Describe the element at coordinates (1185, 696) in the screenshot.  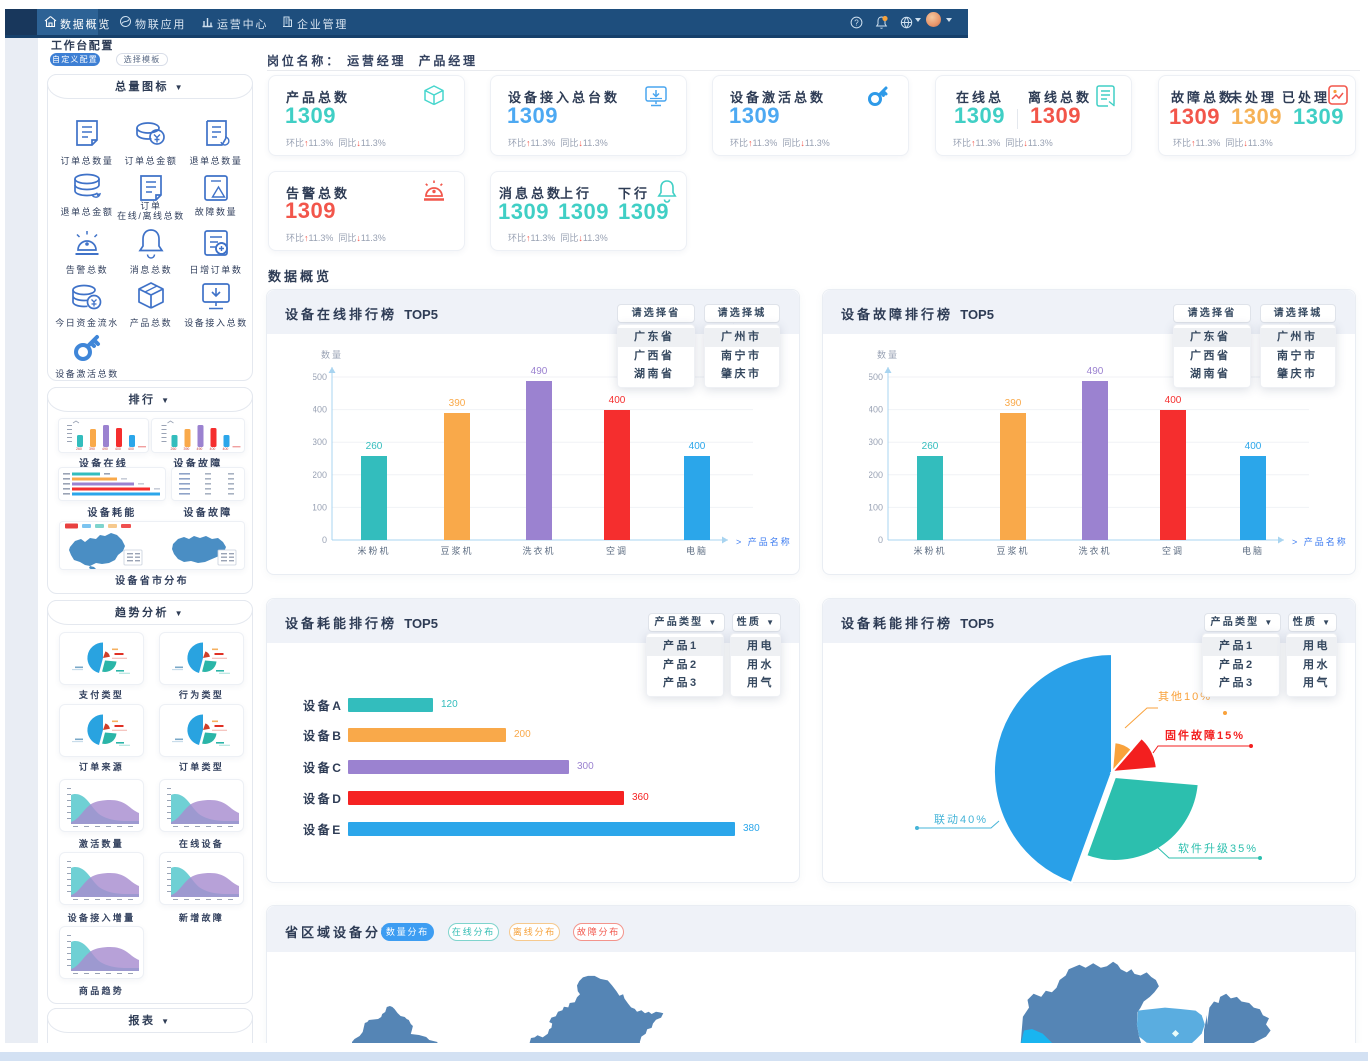
I see `svg-text: 其他10%` at that location.